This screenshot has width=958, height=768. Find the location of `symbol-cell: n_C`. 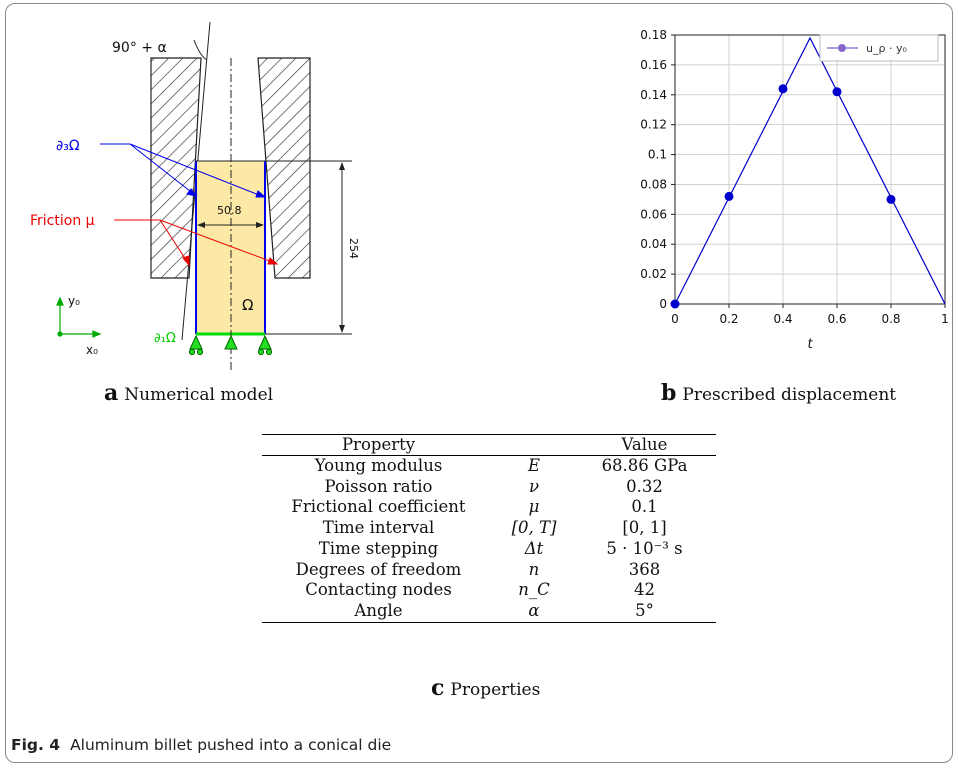

symbol-cell: n_C is located at coordinates (534, 590).